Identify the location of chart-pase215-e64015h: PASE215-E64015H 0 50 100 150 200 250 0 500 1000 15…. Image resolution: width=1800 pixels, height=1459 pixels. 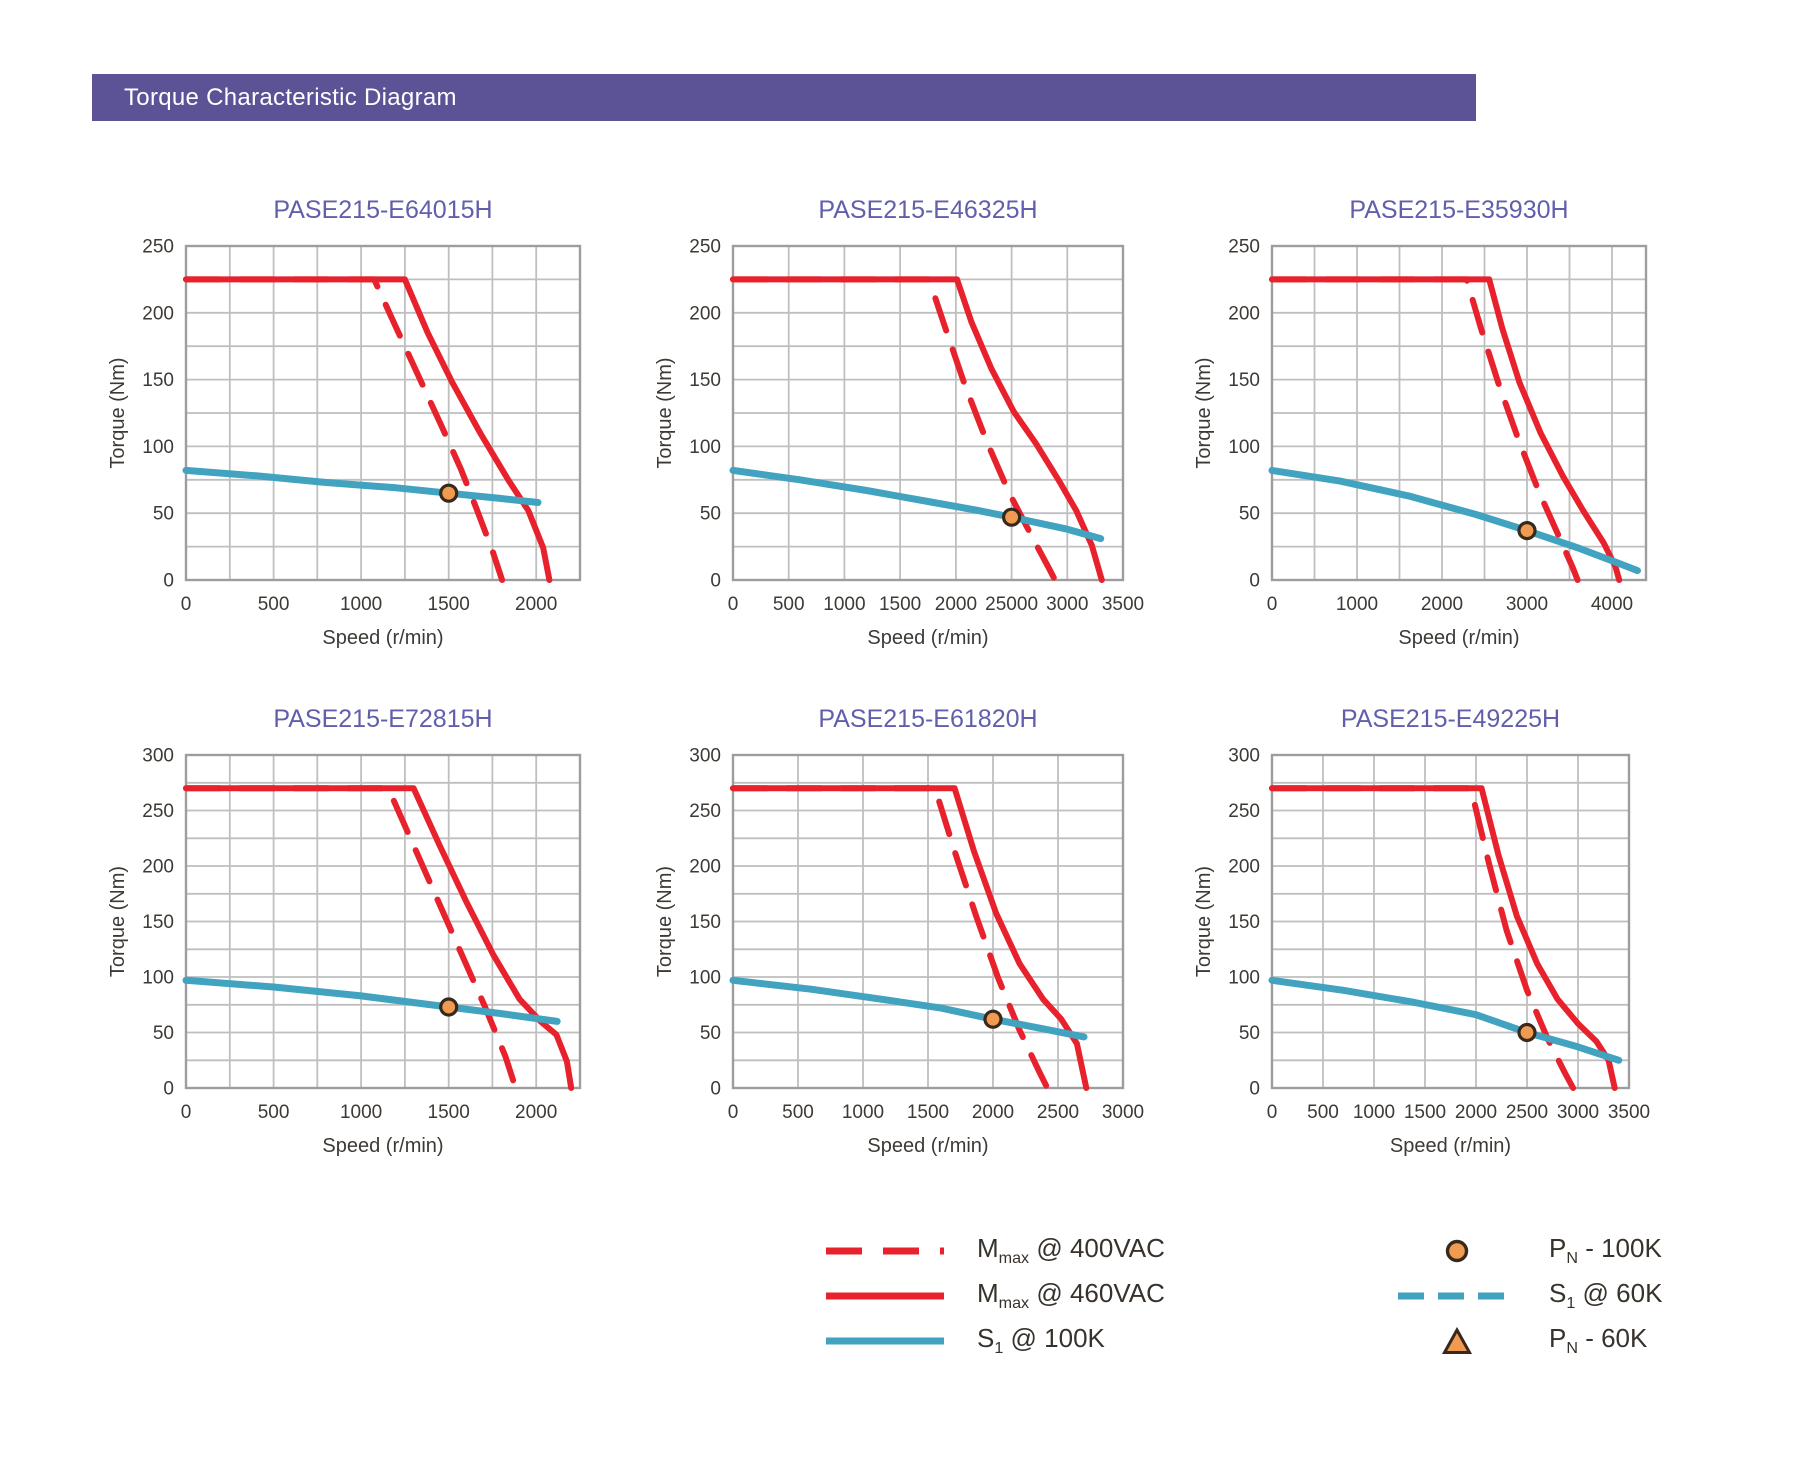
(360, 423).